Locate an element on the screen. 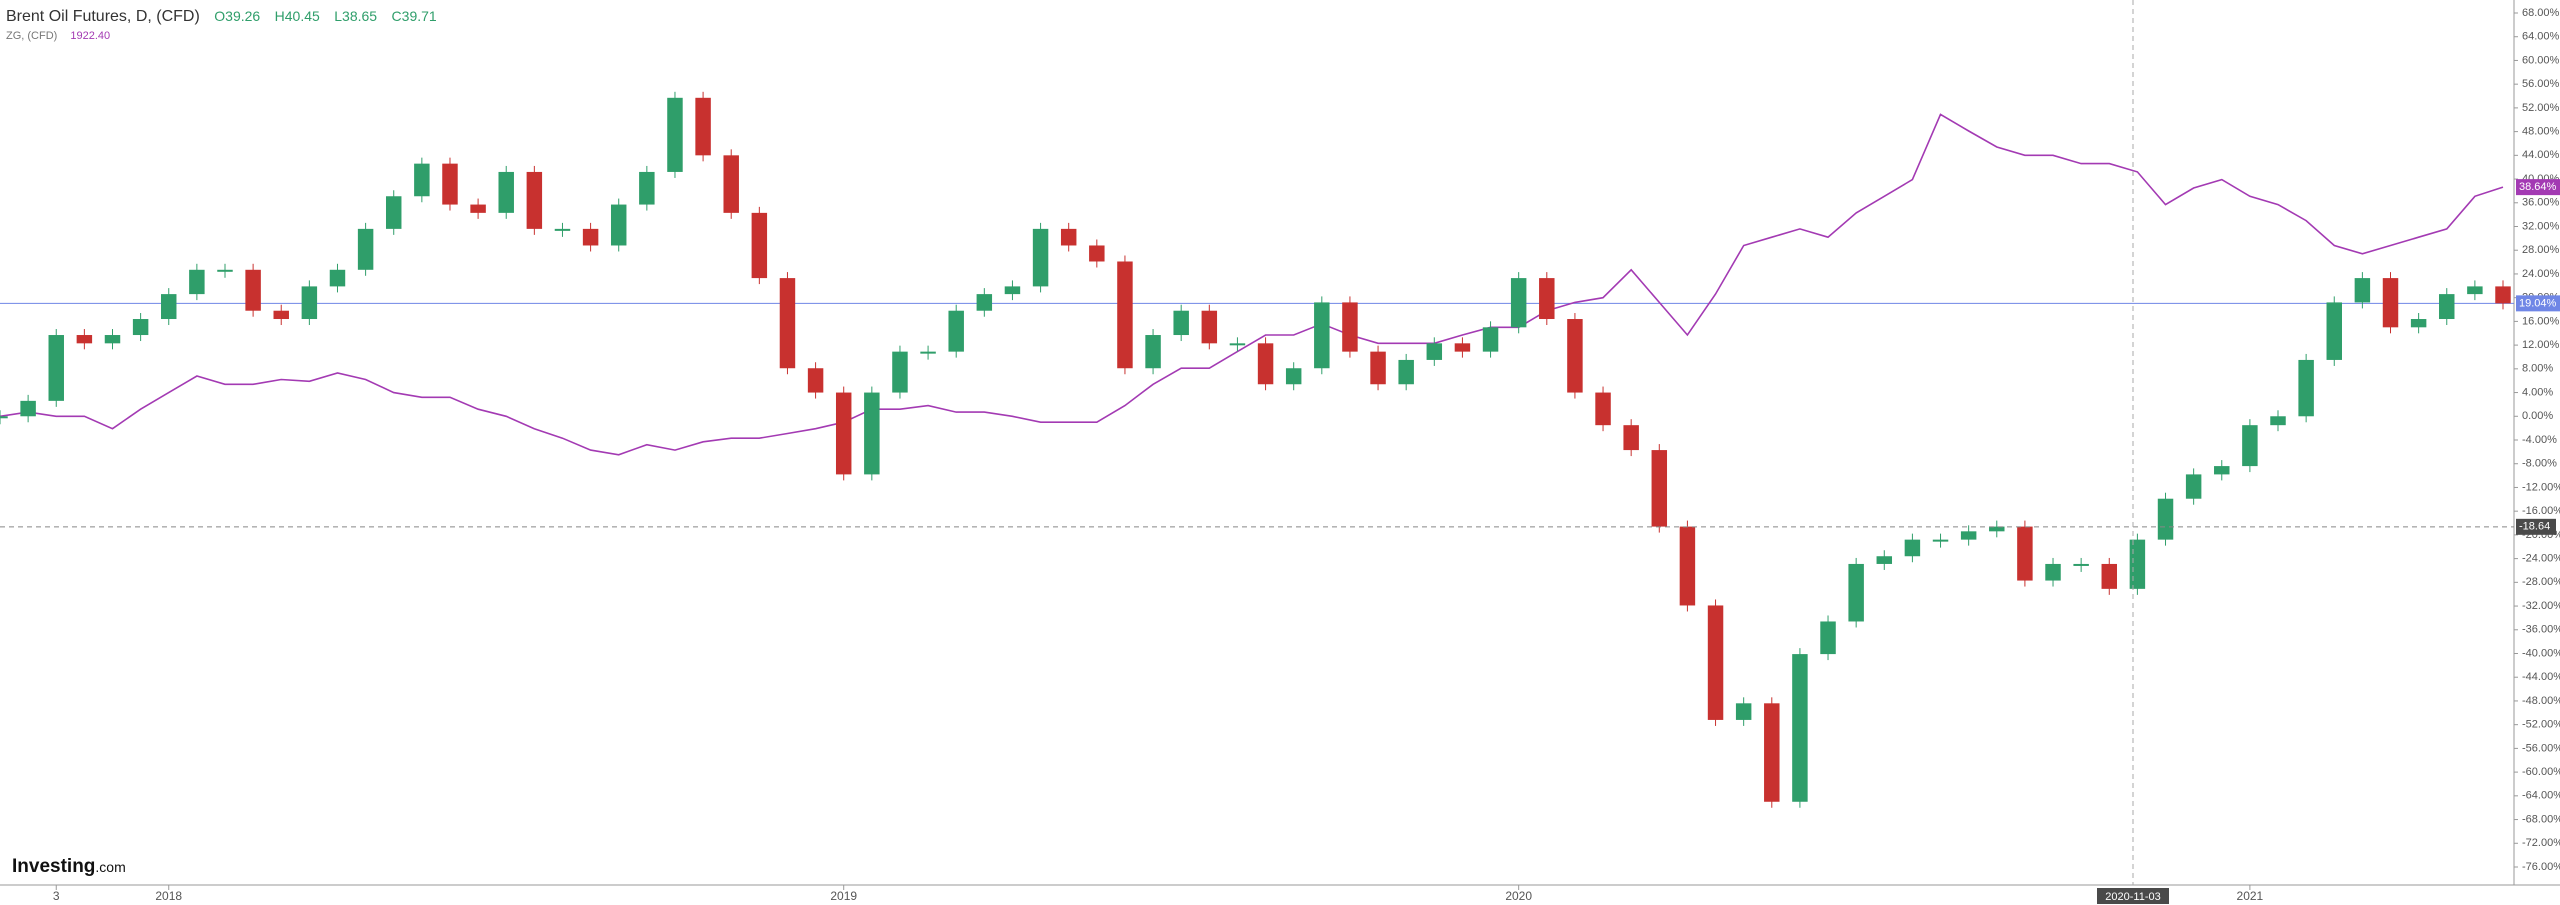  y-tick-label: -44.00% is located at coordinates (2541, 677).